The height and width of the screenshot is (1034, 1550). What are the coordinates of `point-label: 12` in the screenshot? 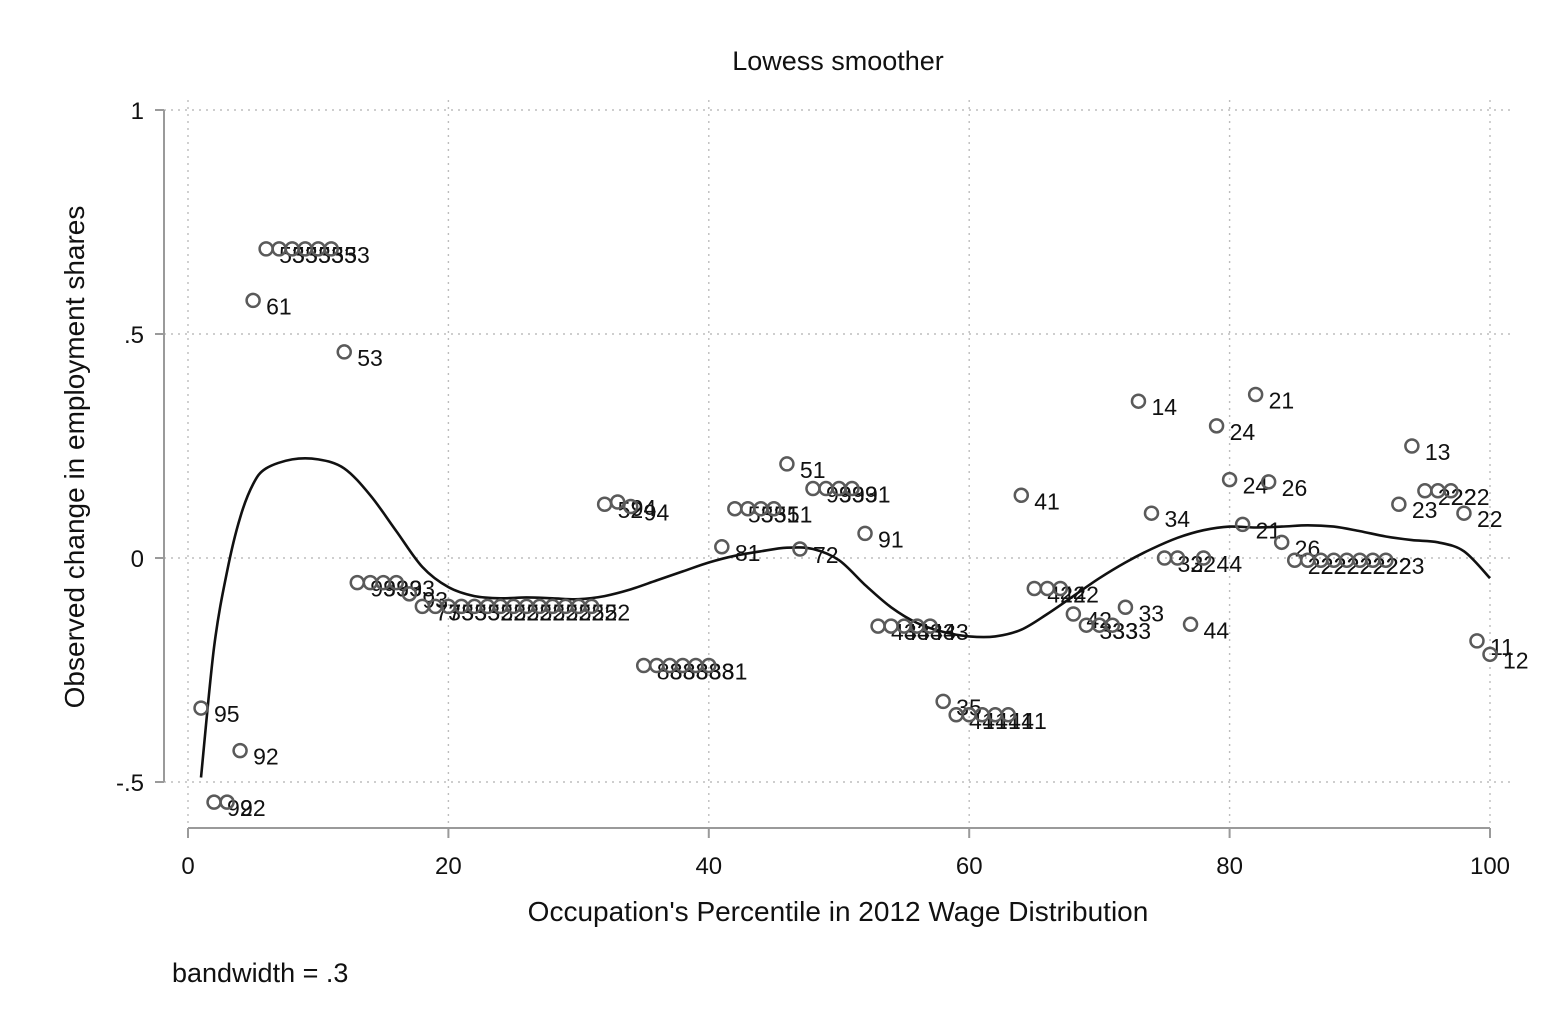 It's located at (1516, 660).